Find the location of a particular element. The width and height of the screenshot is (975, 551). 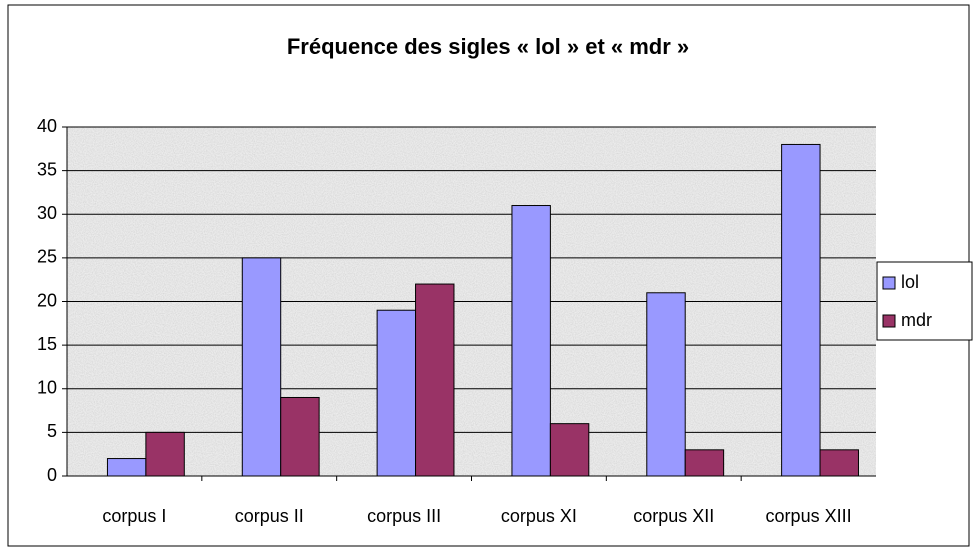

y-tick-label: 30 is located at coordinates (47, 213).